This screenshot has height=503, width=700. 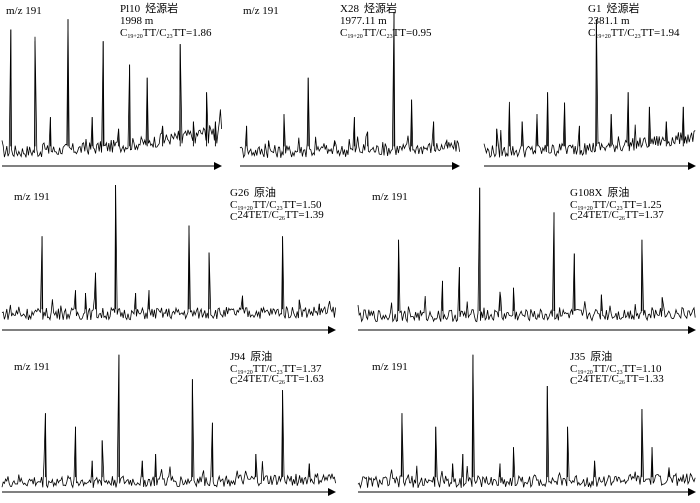 I want to click on ratio-text: TT=1.33, so click(x=644, y=379).